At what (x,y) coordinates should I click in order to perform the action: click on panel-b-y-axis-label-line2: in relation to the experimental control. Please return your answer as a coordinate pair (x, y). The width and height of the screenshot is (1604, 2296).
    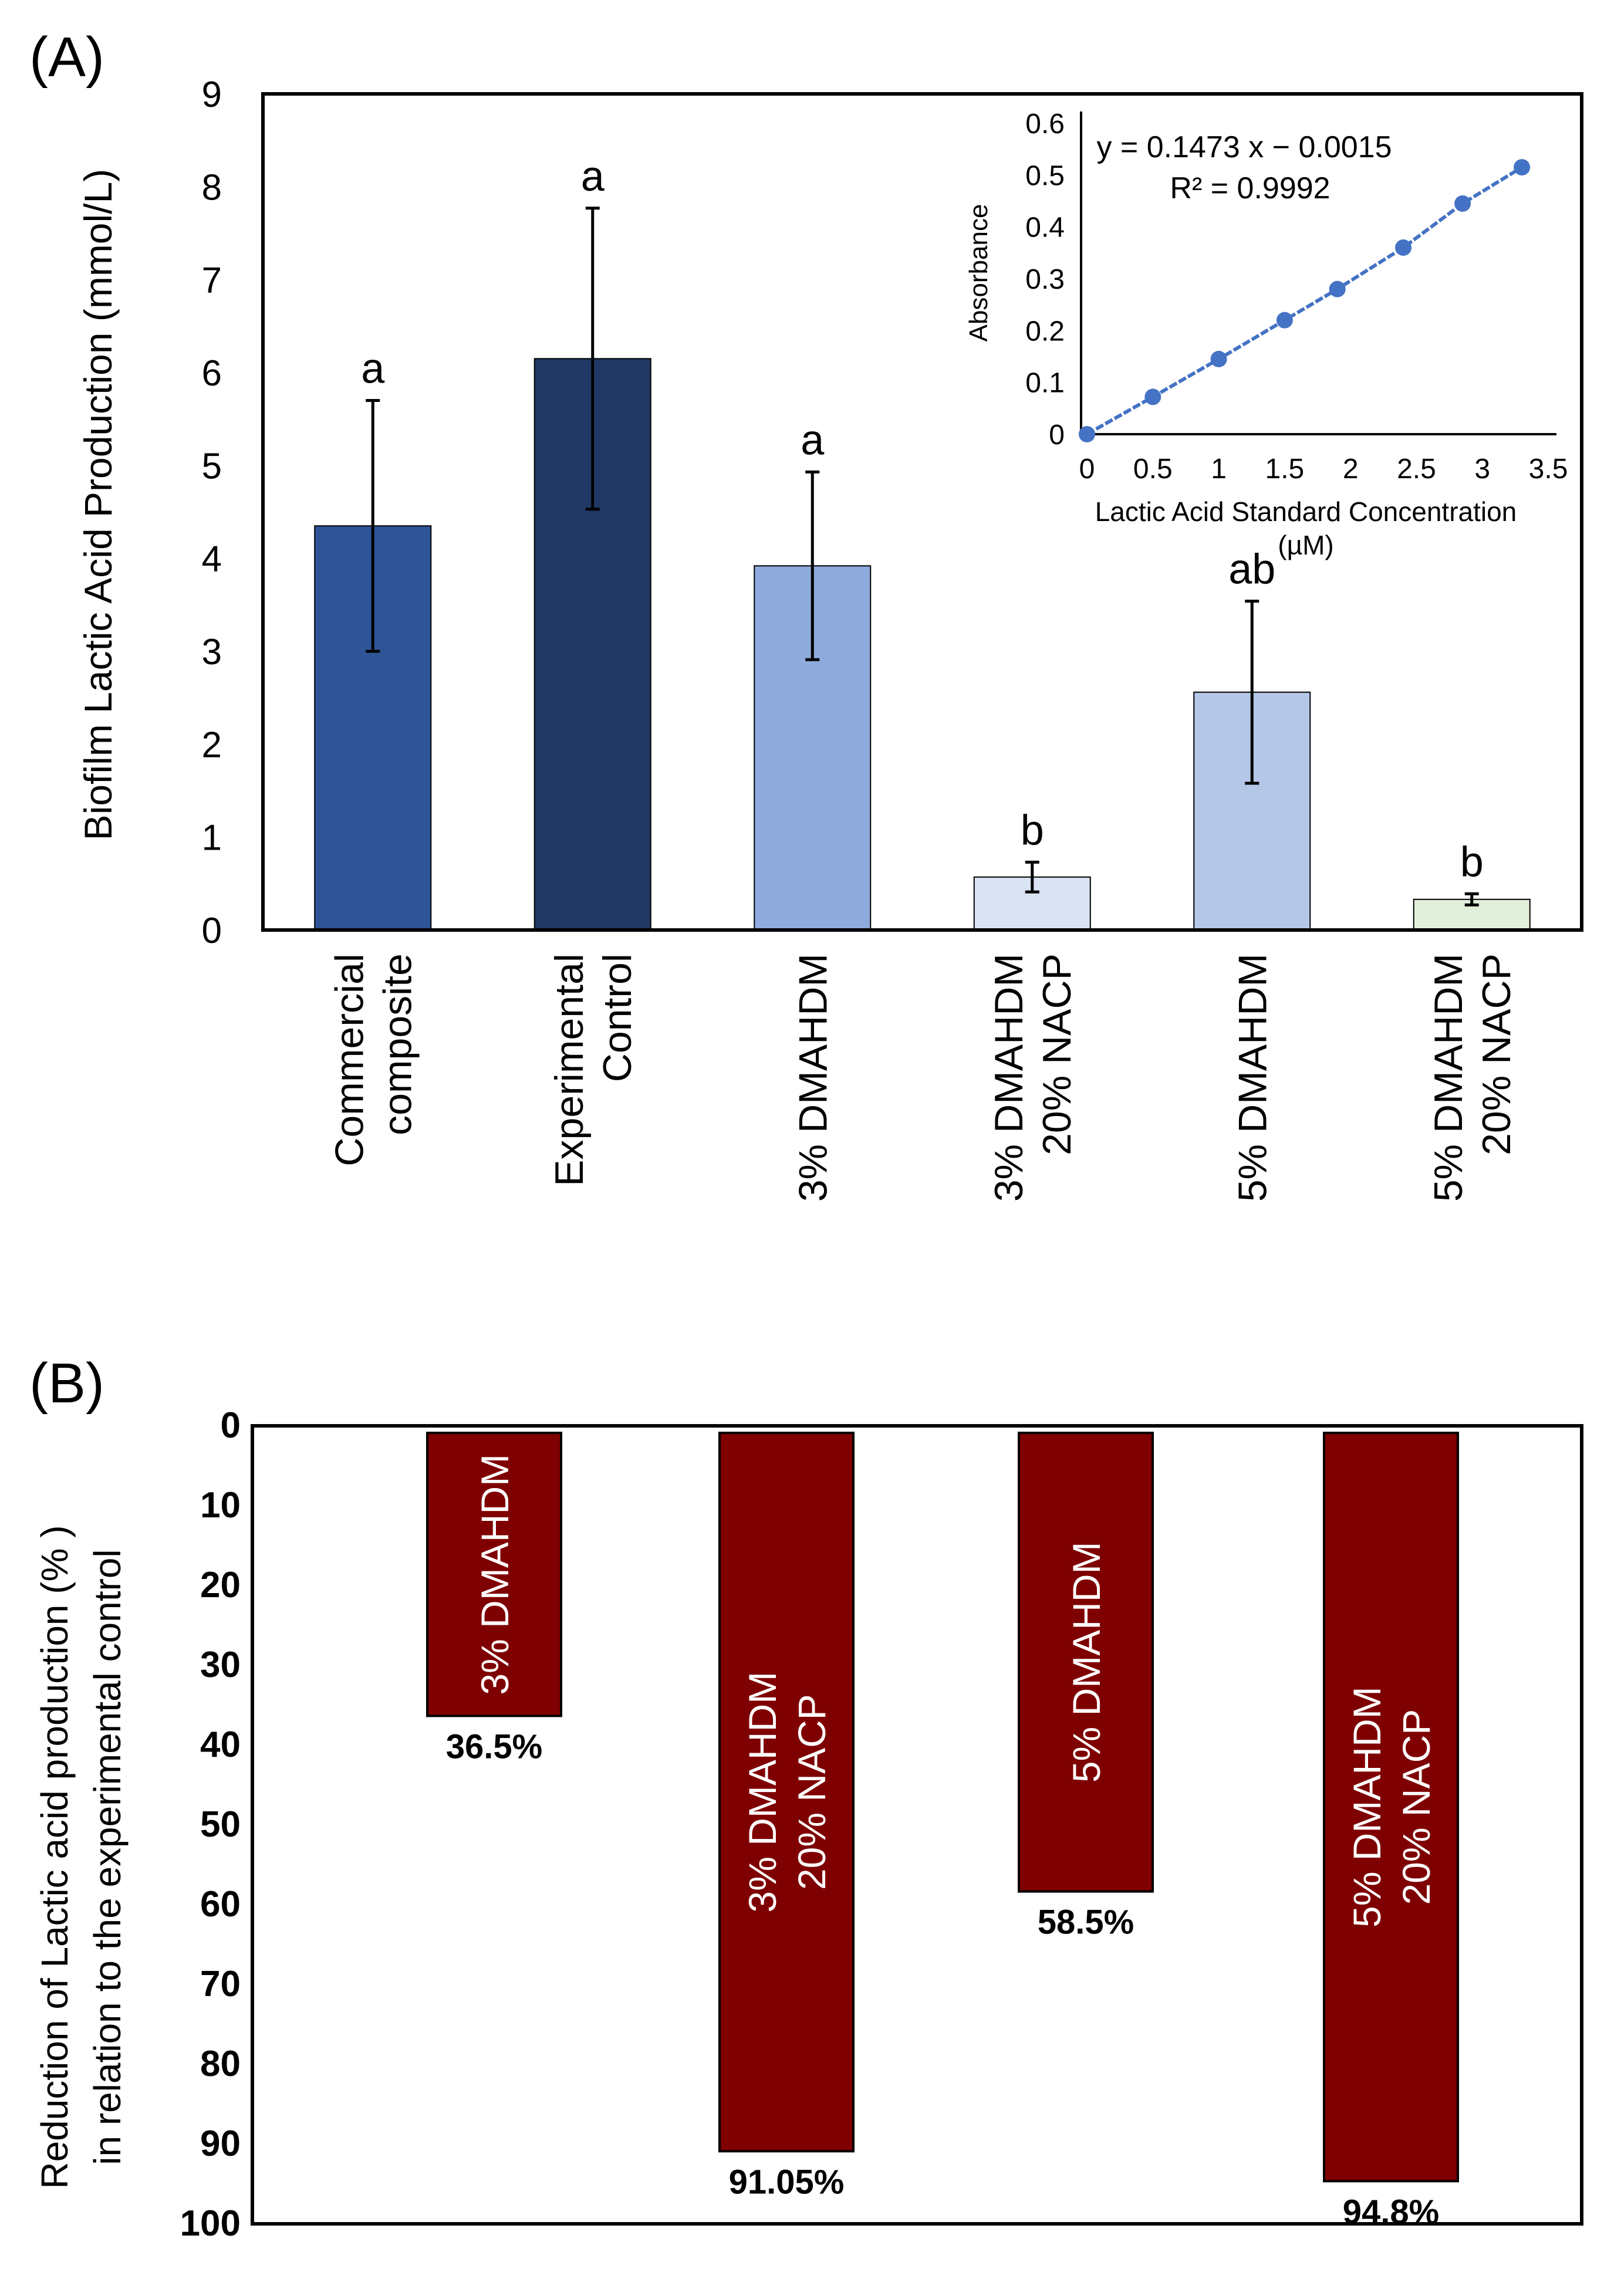
    Looking at the image, I should click on (107, 1857).